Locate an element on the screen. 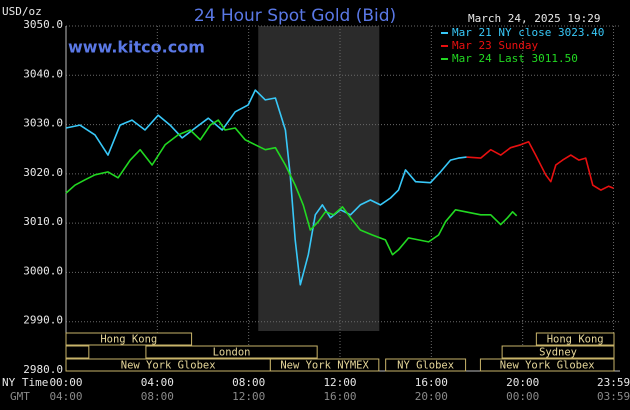 This screenshot has width=630, height=410. series-line is located at coordinates (540, 166).